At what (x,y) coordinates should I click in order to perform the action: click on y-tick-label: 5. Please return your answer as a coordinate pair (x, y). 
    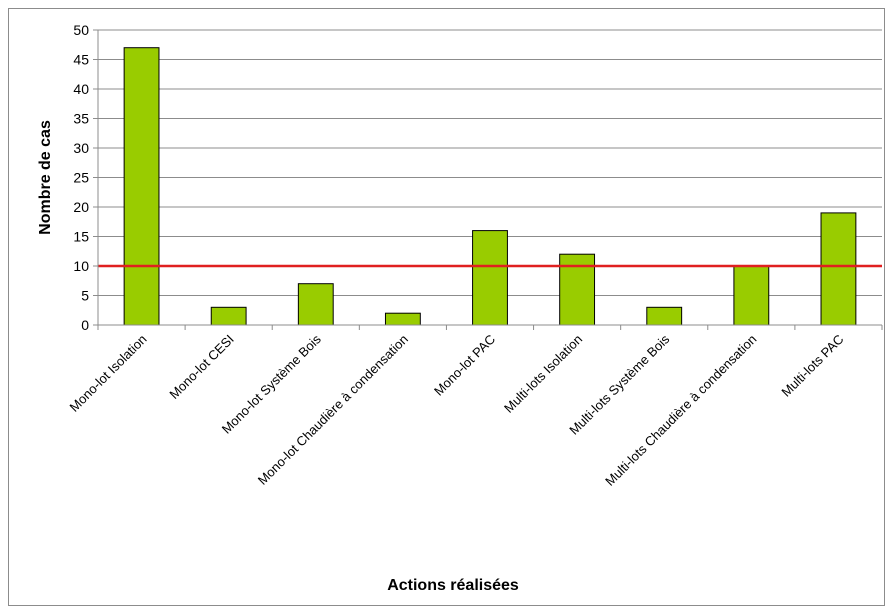
    Looking at the image, I should click on (85, 296).